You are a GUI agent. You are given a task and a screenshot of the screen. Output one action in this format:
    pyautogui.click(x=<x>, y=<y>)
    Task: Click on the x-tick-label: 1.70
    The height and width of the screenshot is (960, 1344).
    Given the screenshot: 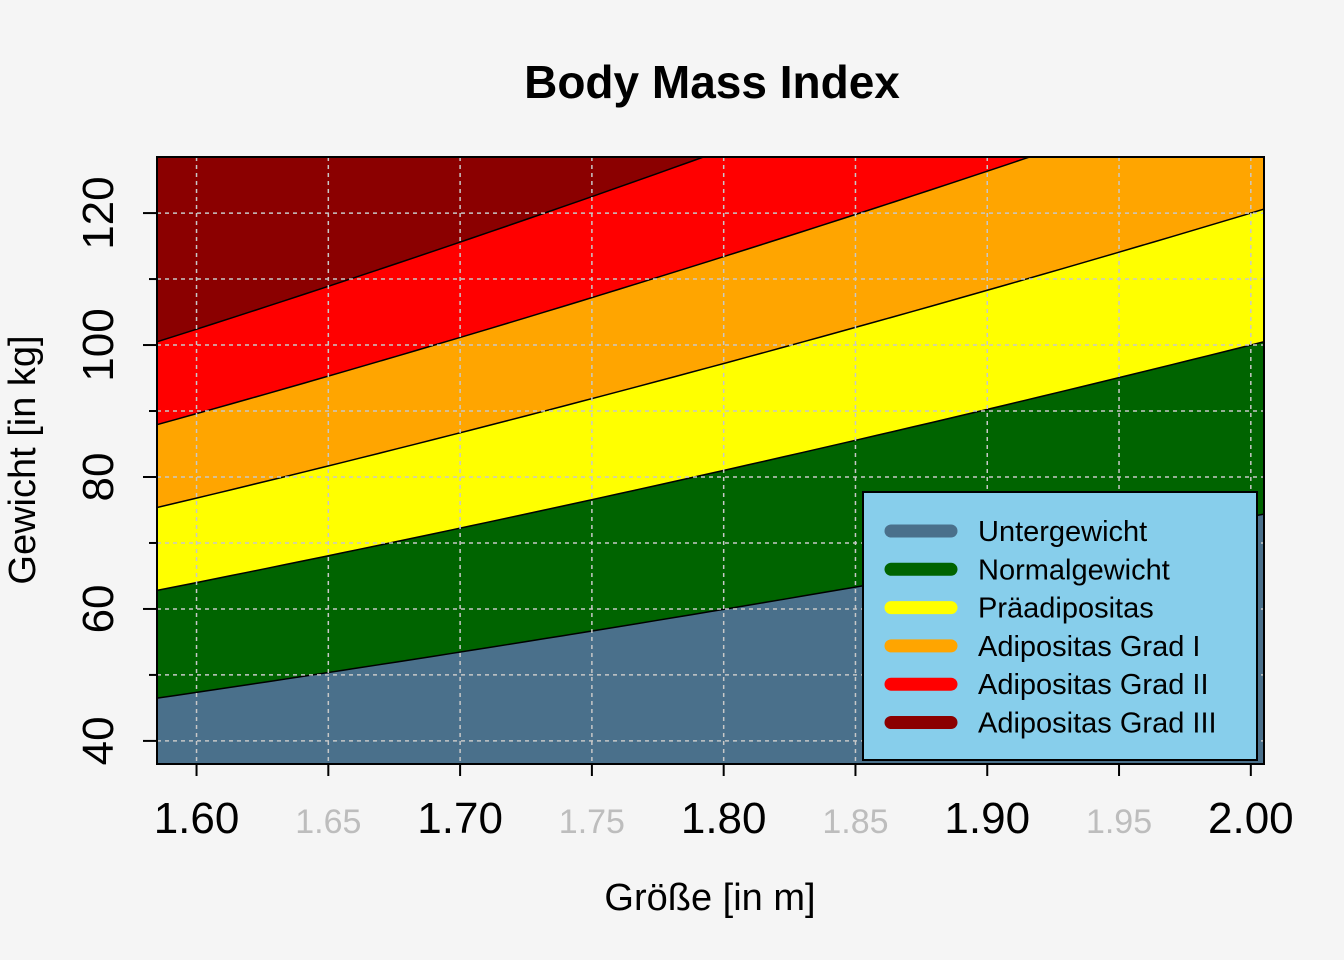 What is the action you would take?
    pyautogui.click(x=460, y=818)
    